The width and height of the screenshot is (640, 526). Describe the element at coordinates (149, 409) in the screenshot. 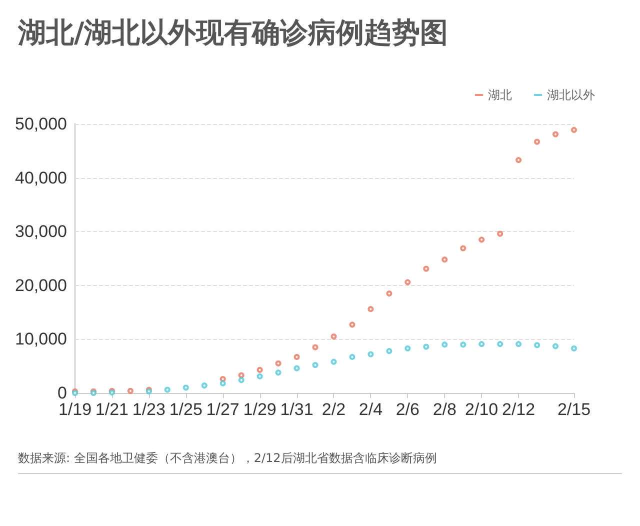

I see `x-tick-label: 1/23` at that location.